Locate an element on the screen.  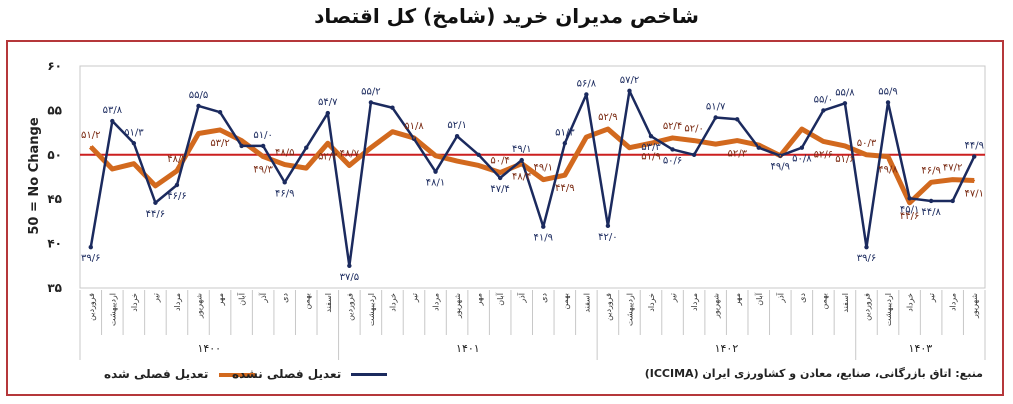
unadjusted-data-label: ۴۶/۹ is located at coordinates (284, 193).